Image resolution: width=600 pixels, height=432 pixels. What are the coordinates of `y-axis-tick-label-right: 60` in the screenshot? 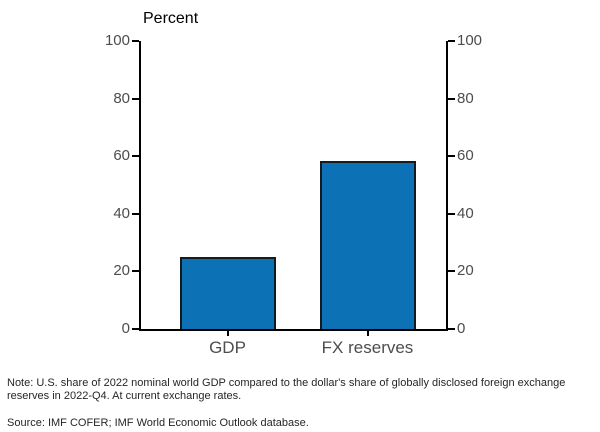 It's located at (465, 156).